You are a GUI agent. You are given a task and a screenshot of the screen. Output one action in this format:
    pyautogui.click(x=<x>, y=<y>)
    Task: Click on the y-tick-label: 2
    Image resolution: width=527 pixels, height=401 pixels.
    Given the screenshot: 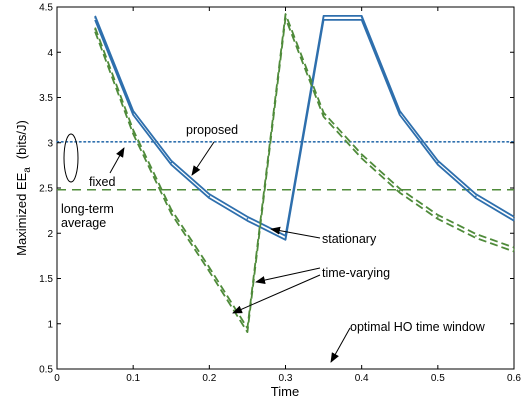 What is the action you would take?
    pyautogui.click(x=50, y=234)
    